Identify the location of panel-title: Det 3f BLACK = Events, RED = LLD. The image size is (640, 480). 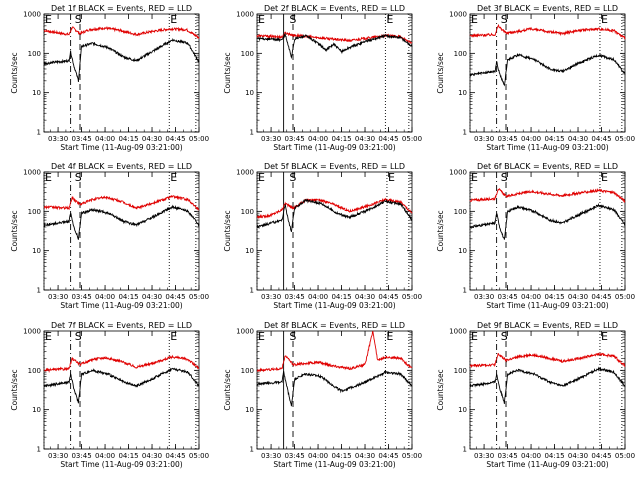
(547, 8).